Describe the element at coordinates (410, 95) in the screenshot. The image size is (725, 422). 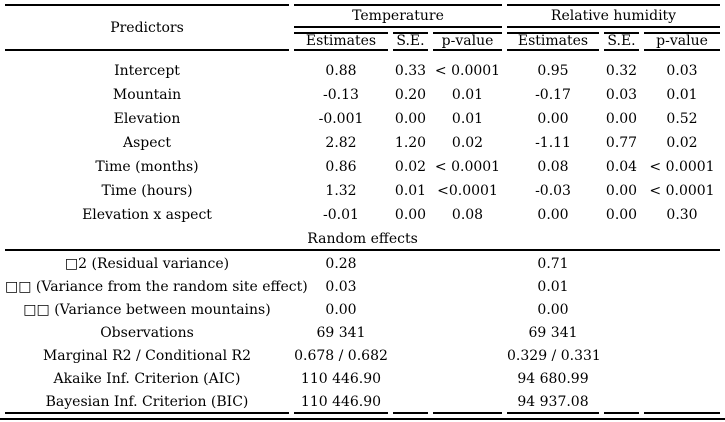
I see `cell-temperature-se: 0.20` at that location.